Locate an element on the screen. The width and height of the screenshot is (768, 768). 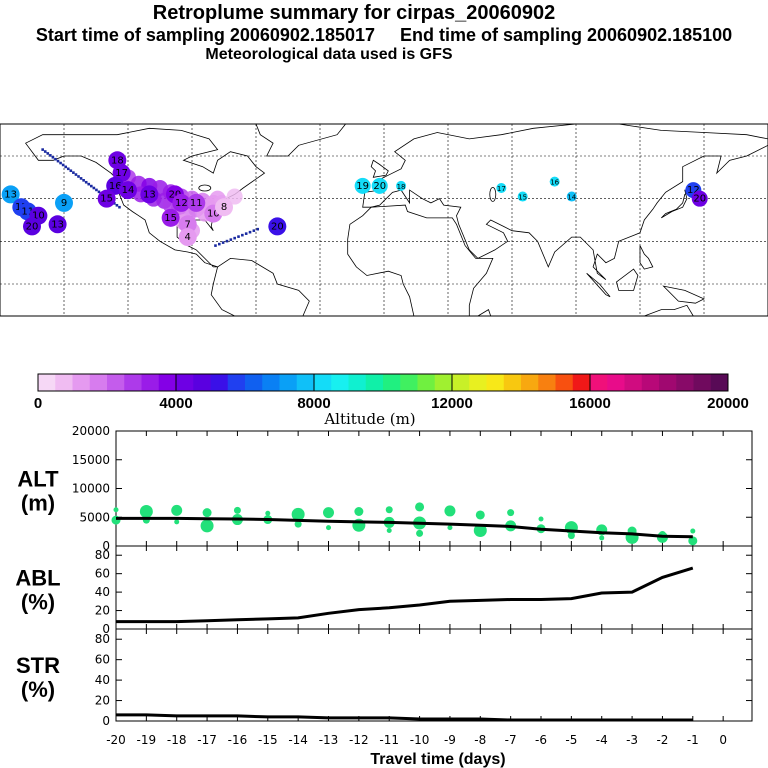
abl-line is located at coordinates (405, 595).